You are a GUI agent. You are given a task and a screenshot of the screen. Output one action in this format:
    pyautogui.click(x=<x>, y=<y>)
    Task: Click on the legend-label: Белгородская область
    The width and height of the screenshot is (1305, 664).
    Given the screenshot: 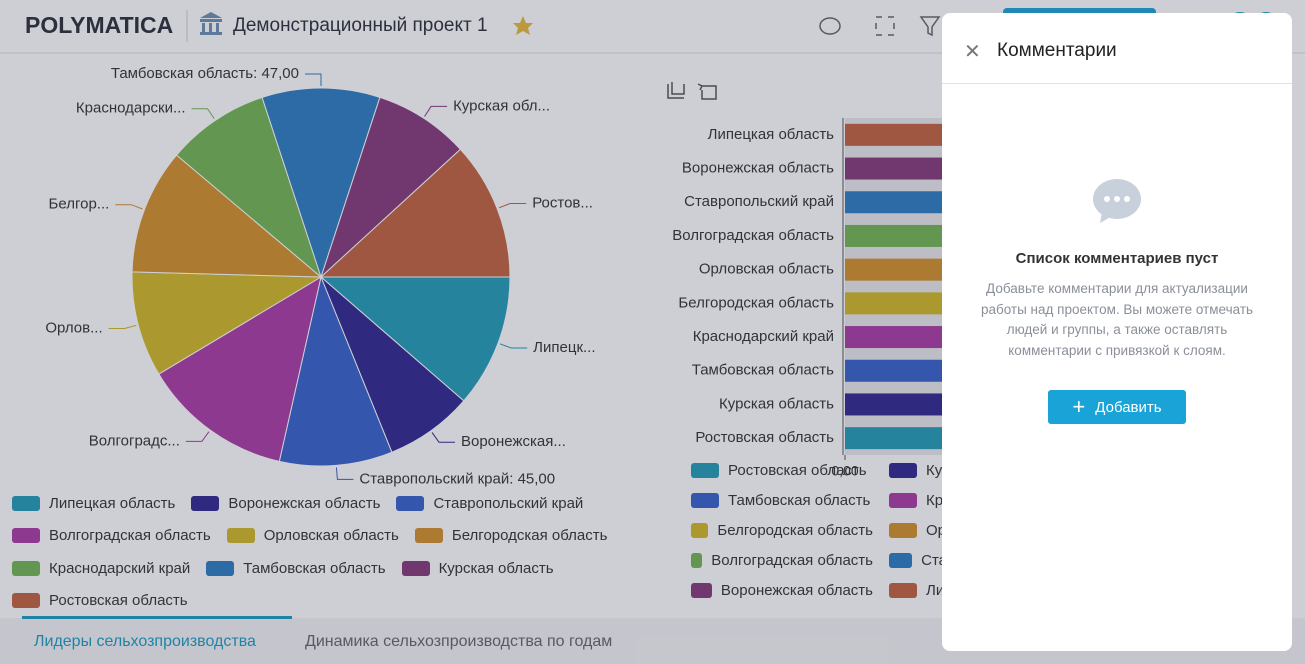 What is the action you would take?
    pyautogui.click(x=529, y=536)
    